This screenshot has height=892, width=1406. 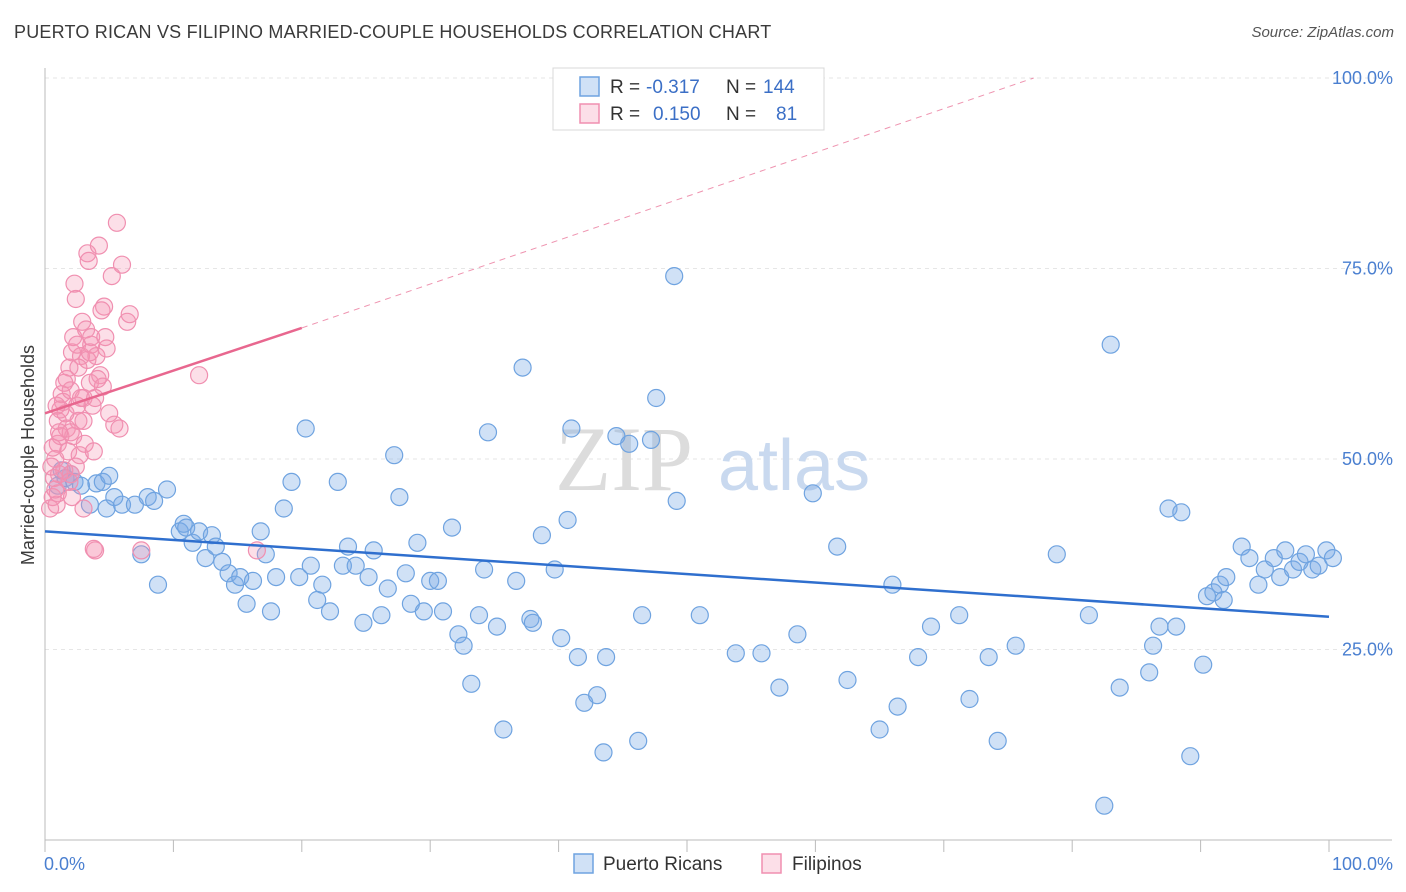 I want to click on watermark: ZIP atlas, so click(x=712, y=459).